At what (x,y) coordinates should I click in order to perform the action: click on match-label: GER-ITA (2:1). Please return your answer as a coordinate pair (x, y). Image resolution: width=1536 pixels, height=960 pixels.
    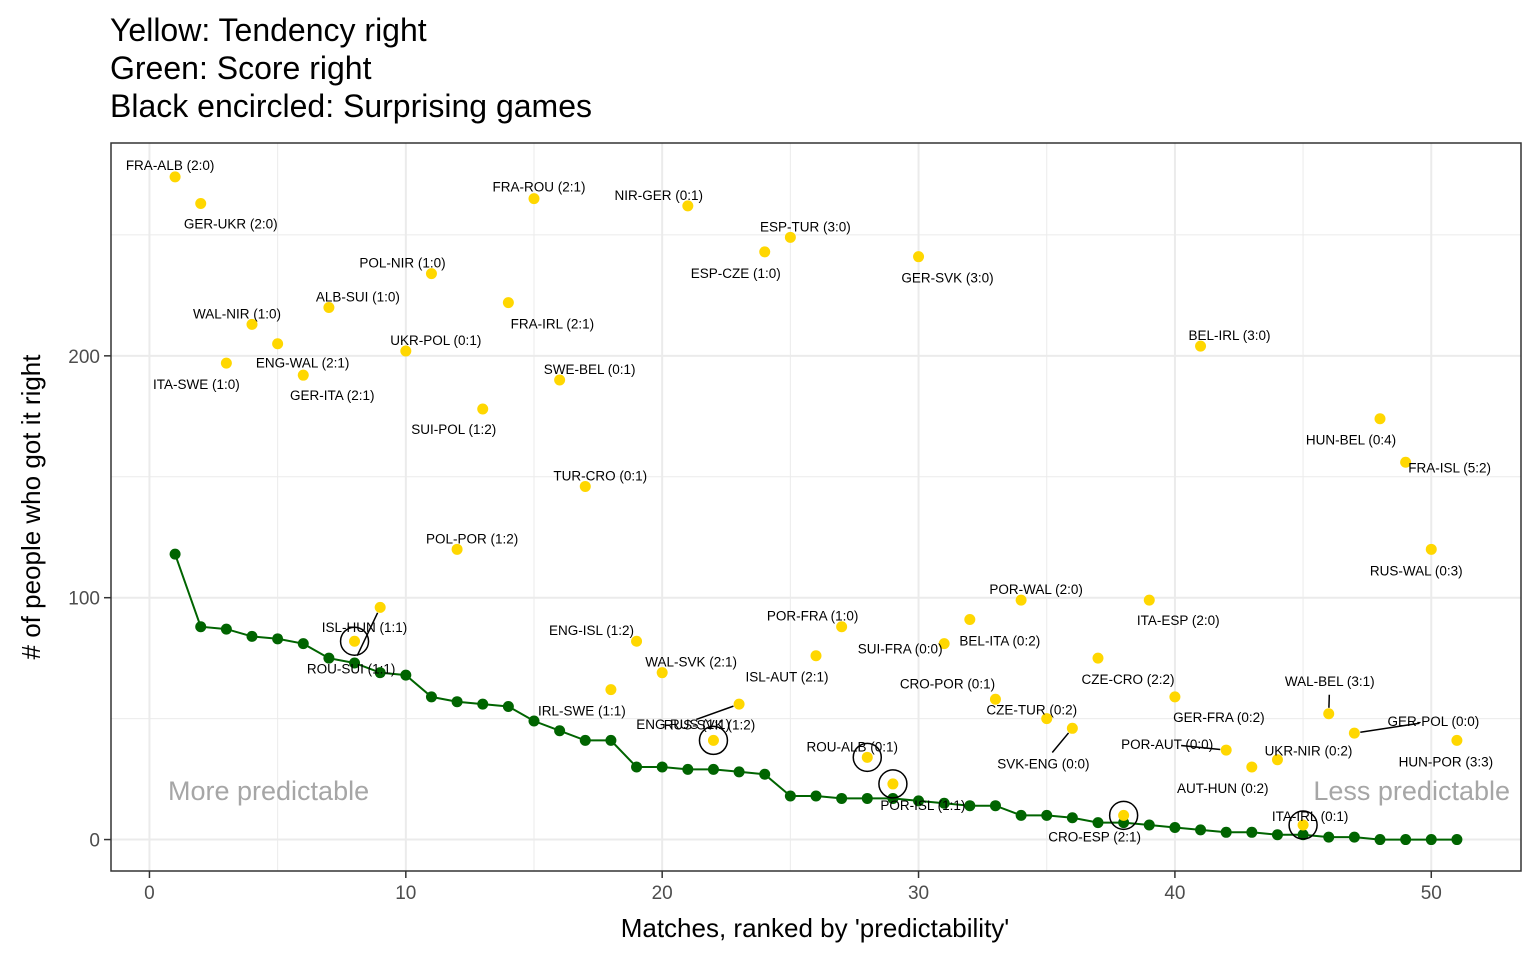
    Looking at the image, I should click on (332, 395).